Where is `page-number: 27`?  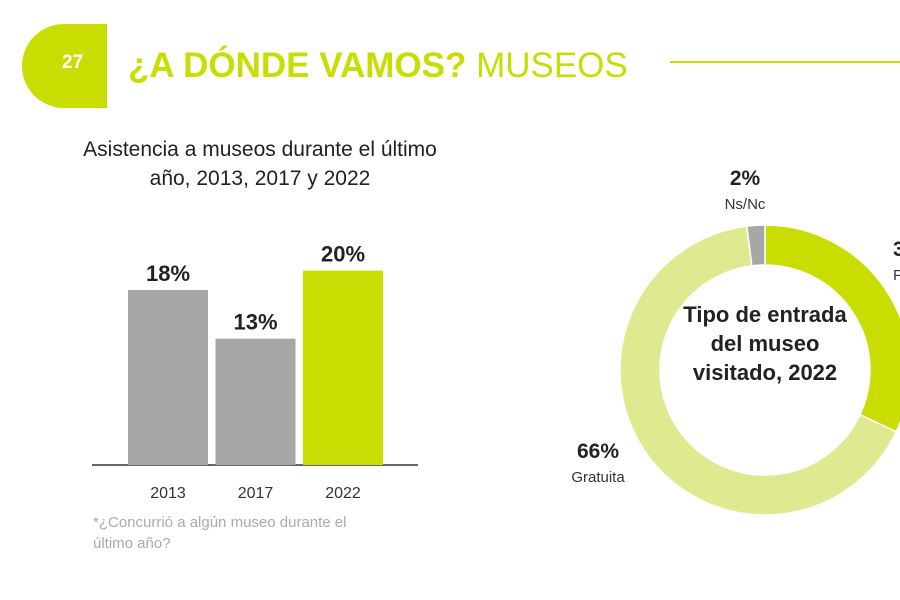 page-number: 27 is located at coordinates (73, 62).